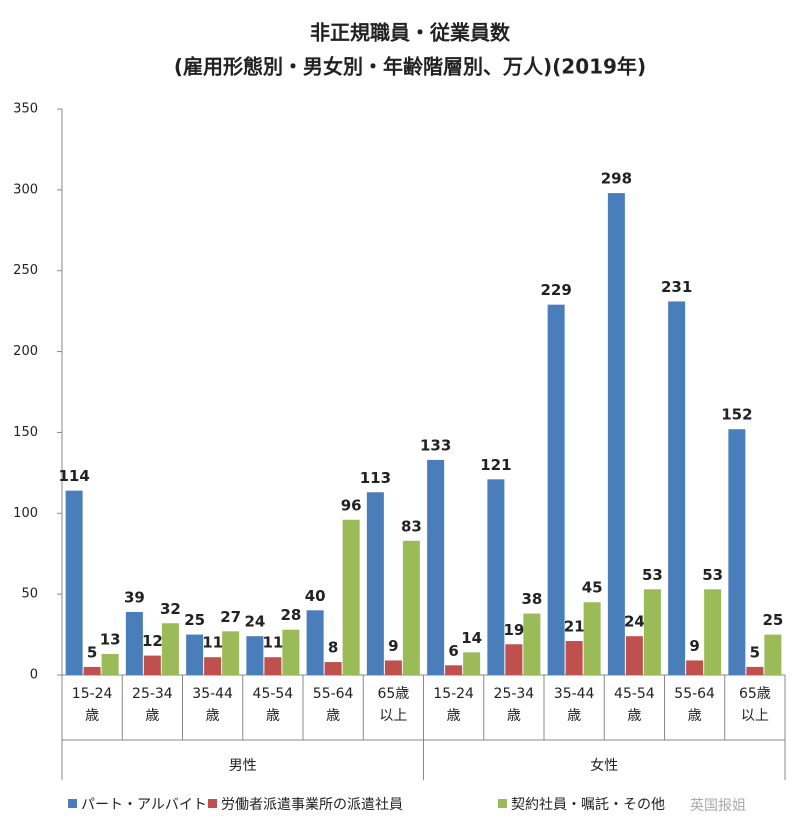 This screenshot has width=800, height=835. Describe the element at coordinates (755, 694) in the screenshot. I see `x-tick-label: 65歳` at that location.